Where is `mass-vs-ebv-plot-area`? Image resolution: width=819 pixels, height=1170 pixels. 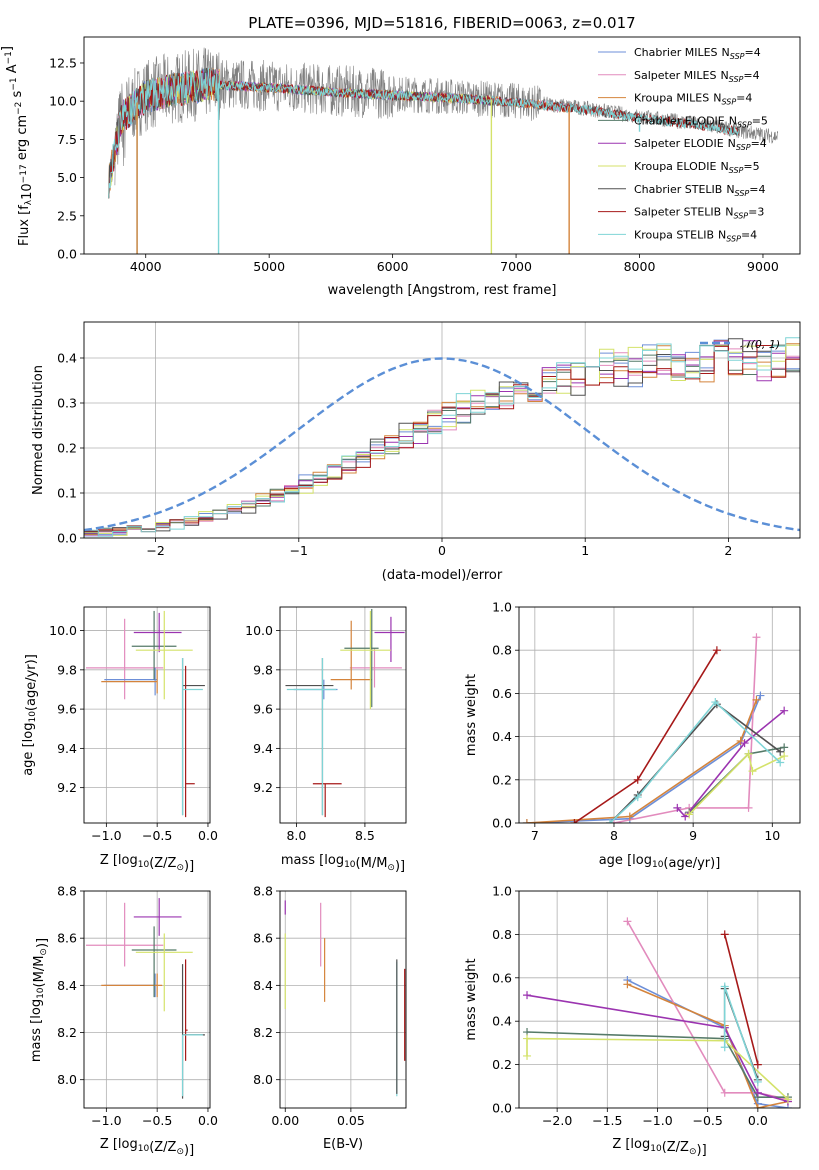
mass-vs-ebv-plot-area is located at coordinates (343, 999).